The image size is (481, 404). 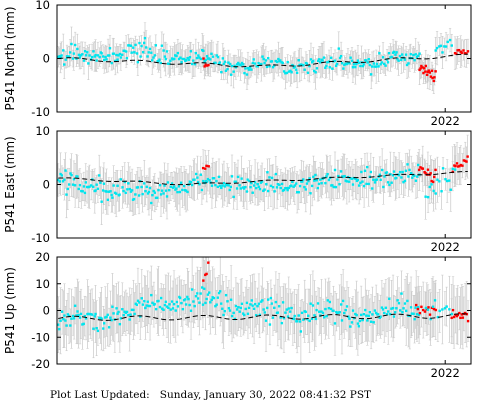 What do you see at coordinates (42, 131) in the screenshot?
I see `y-tick-label: 10` at bounding box center [42, 131].